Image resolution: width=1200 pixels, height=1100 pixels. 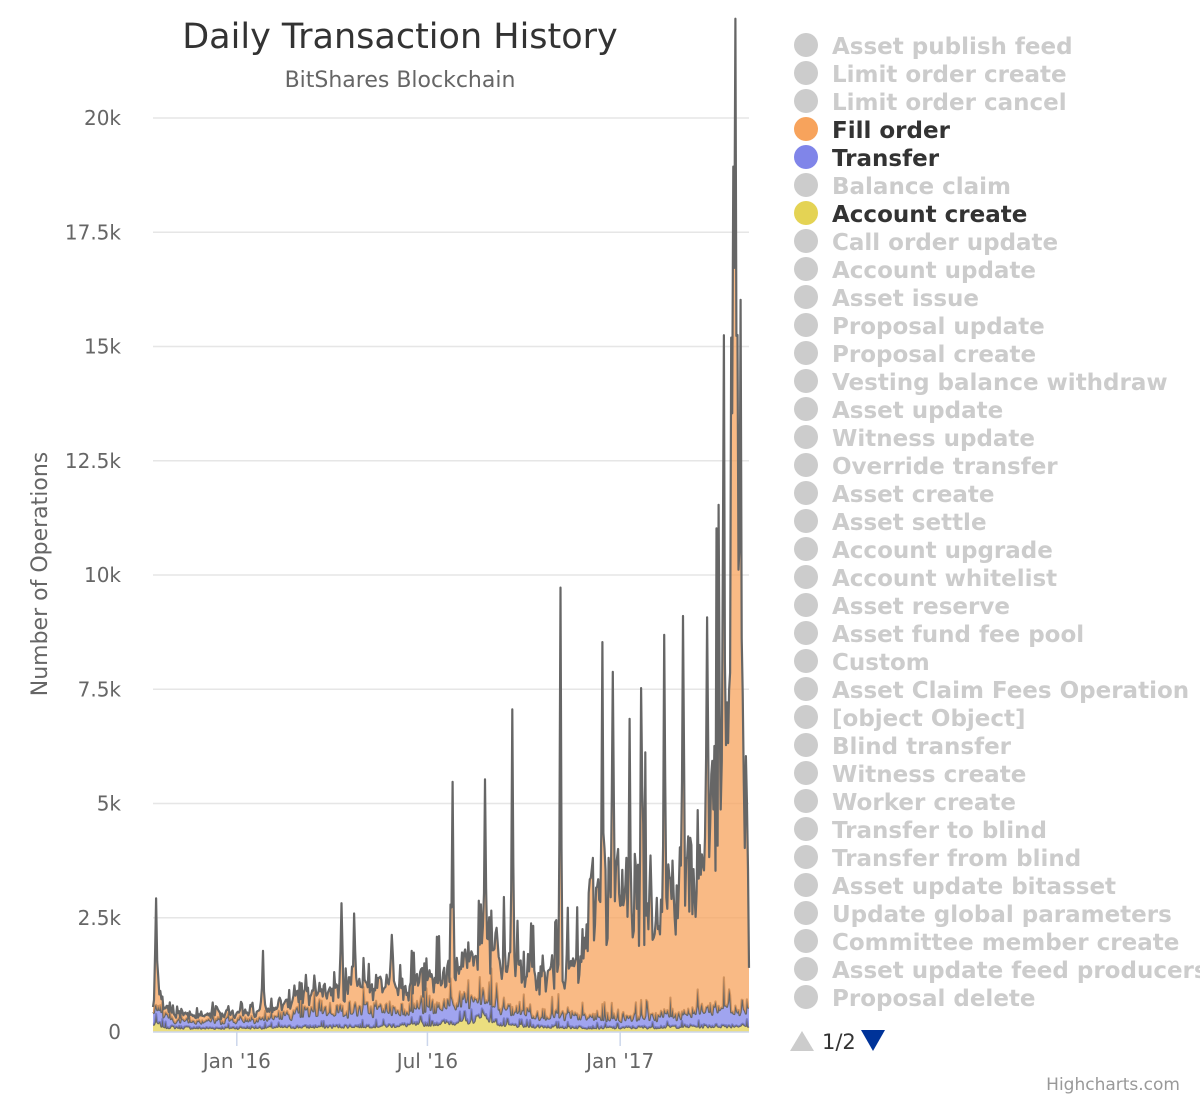 I want to click on legend-item-custom: Custom, so click(x=862, y=662).